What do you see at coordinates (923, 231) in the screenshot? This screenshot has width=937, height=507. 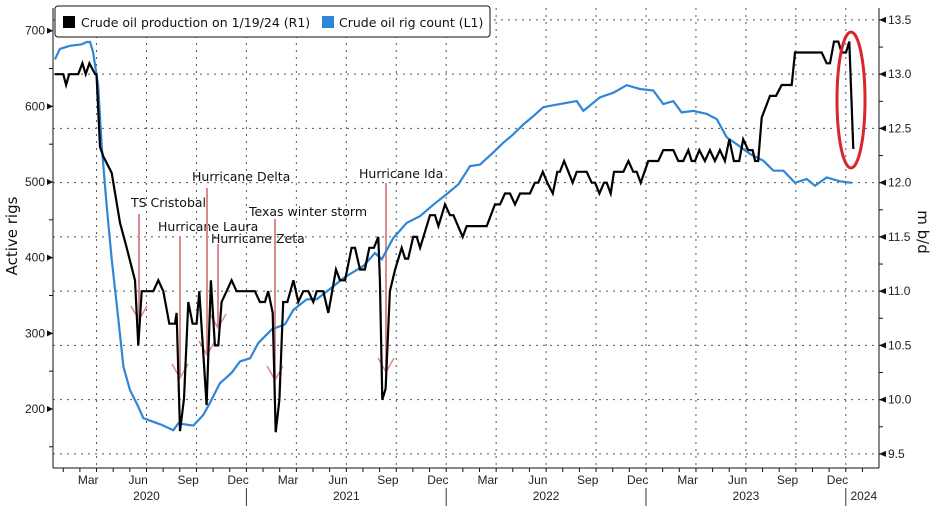 I see `right-axis-title: m b/d` at bounding box center [923, 231].